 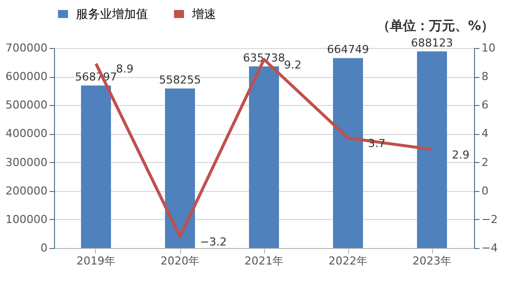 What do you see at coordinates (27, 219) in the screenshot?
I see `y-tick-label: 100000` at bounding box center [27, 219].